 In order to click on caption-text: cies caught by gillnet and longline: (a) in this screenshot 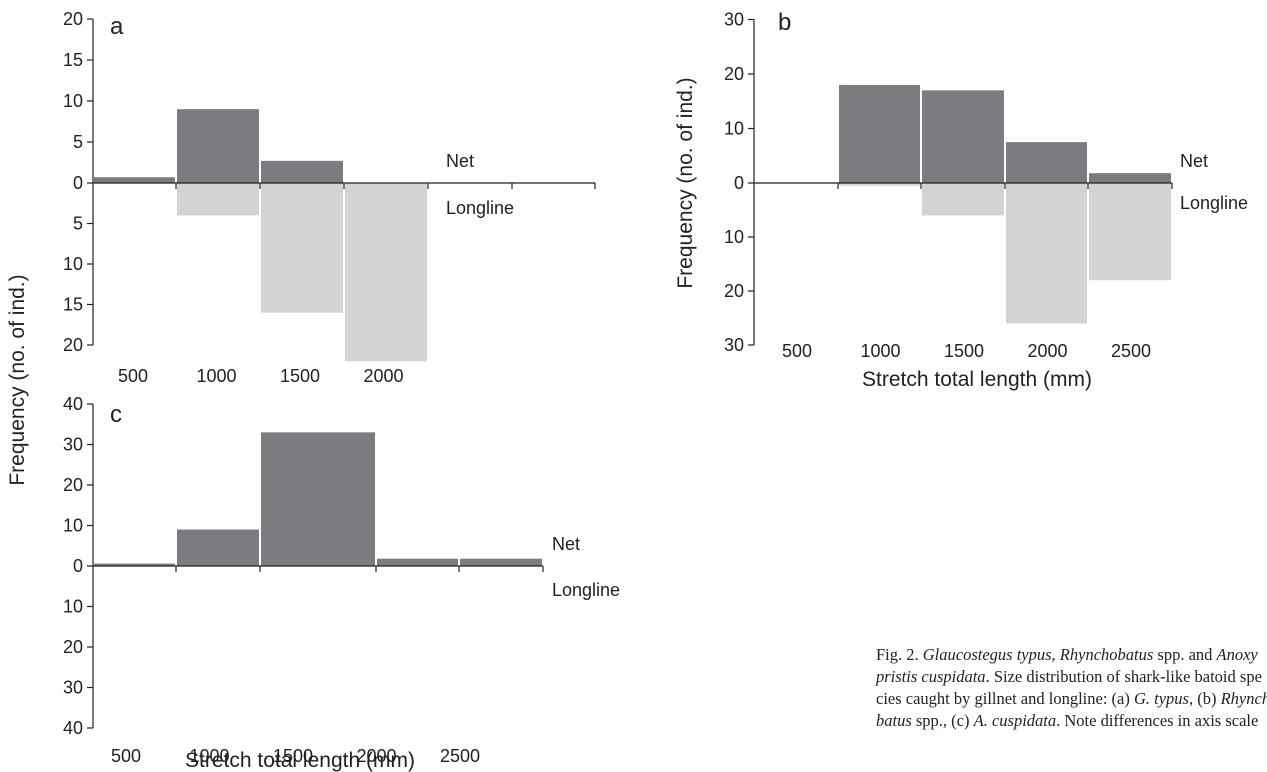, I will do `click(1005, 698)`.